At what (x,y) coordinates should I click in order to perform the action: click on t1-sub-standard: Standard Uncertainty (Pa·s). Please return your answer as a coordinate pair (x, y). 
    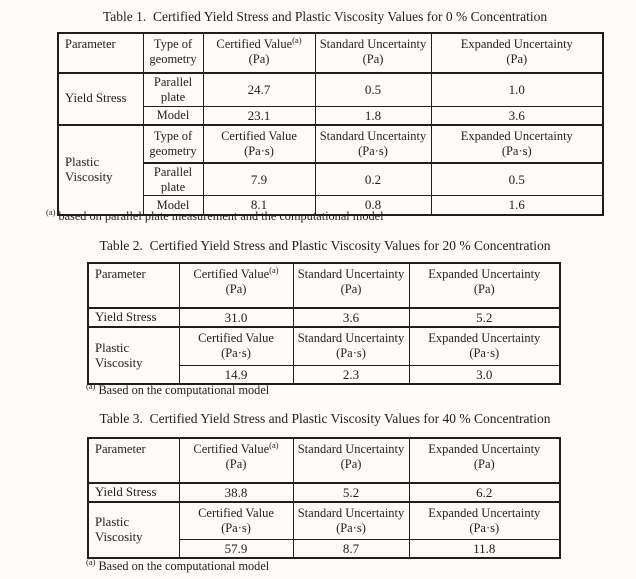
    Looking at the image, I should click on (373, 144).